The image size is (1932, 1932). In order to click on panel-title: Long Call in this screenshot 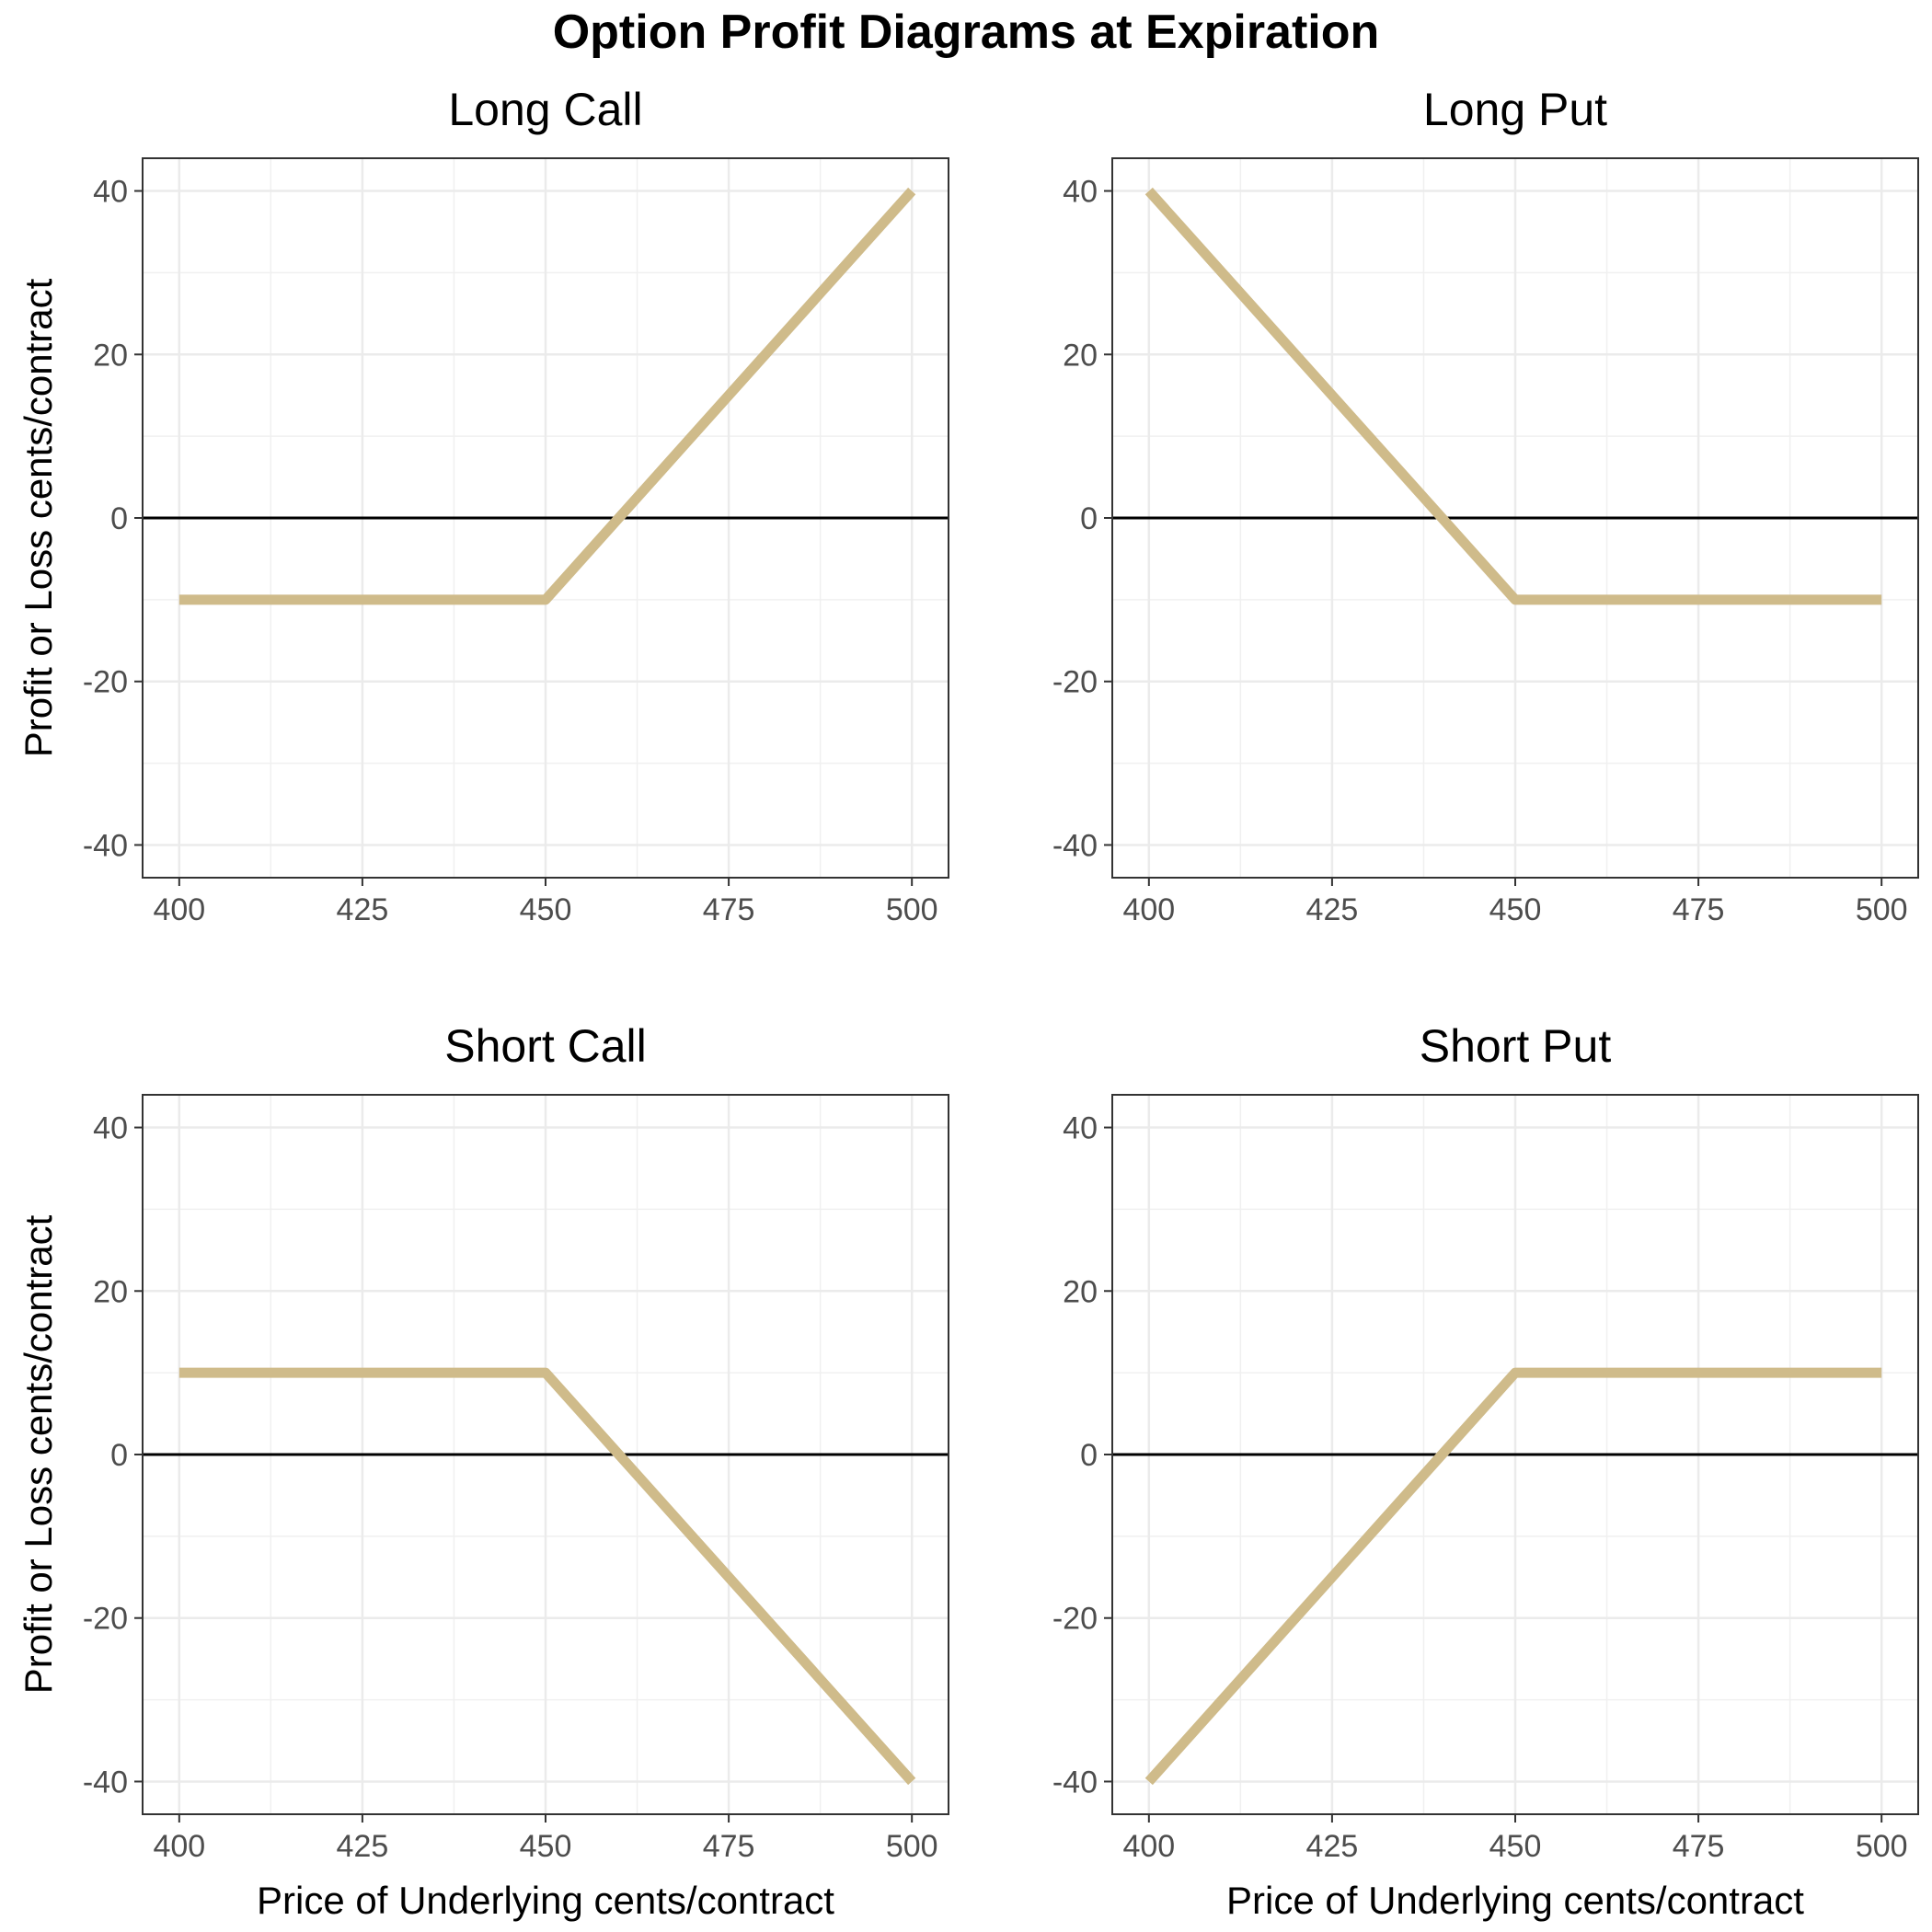, I will do `click(545, 109)`.